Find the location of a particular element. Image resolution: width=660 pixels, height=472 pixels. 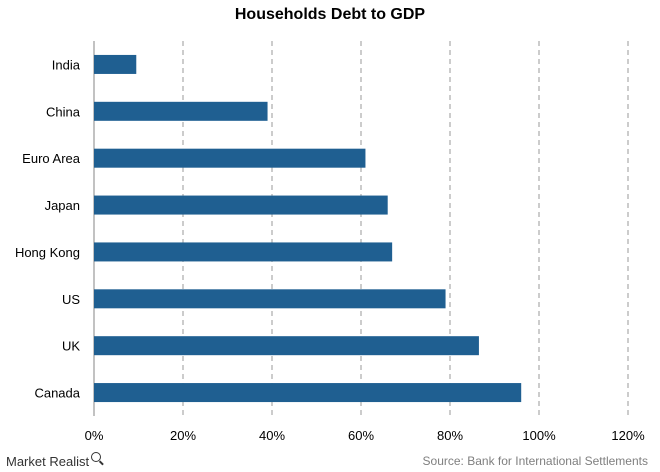

category-label: UK is located at coordinates (71, 346).